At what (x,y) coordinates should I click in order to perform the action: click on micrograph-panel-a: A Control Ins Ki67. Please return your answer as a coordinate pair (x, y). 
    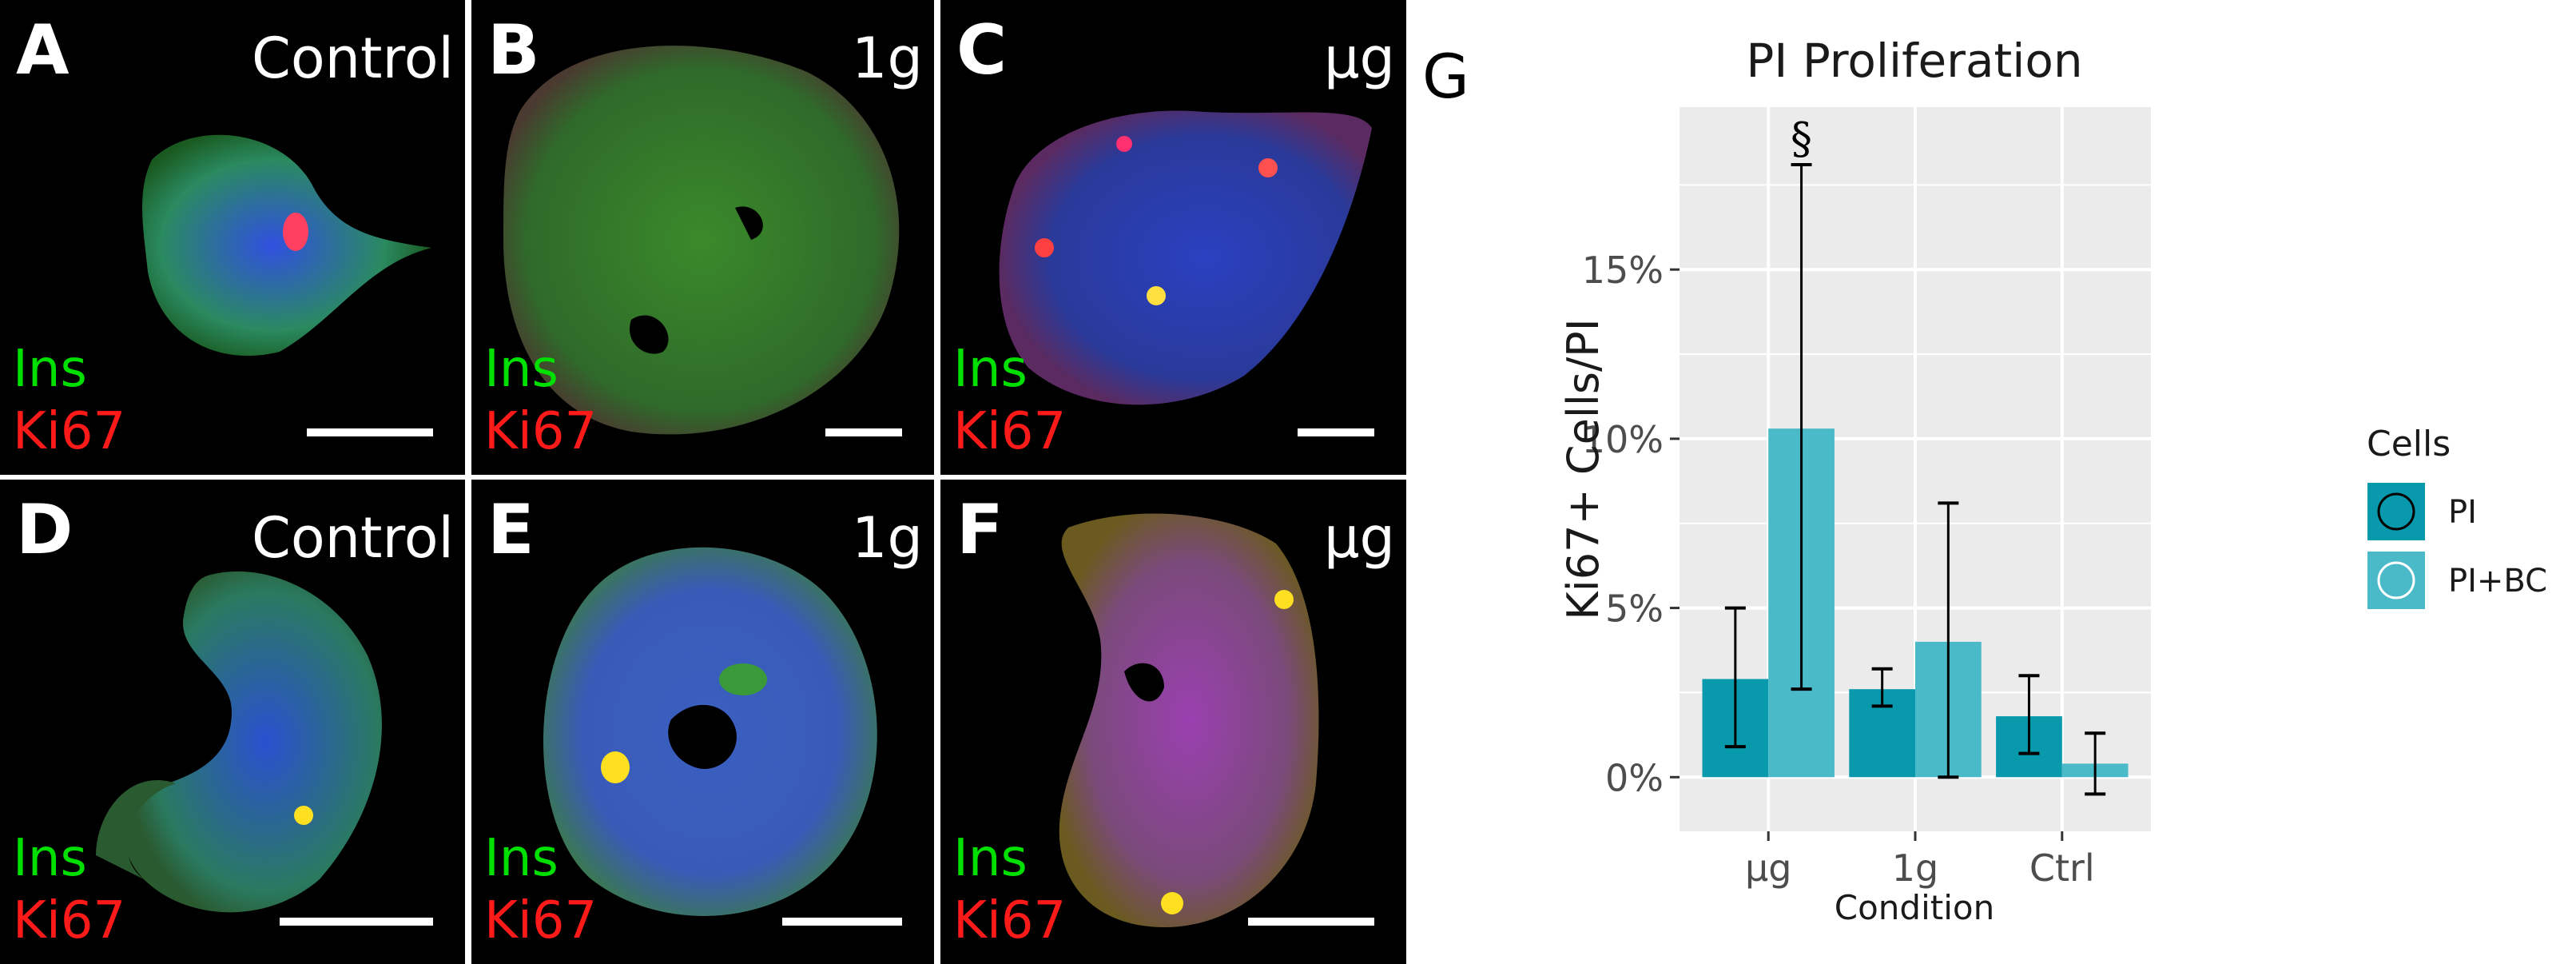
    Looking at the image, I should click on (232, 237).